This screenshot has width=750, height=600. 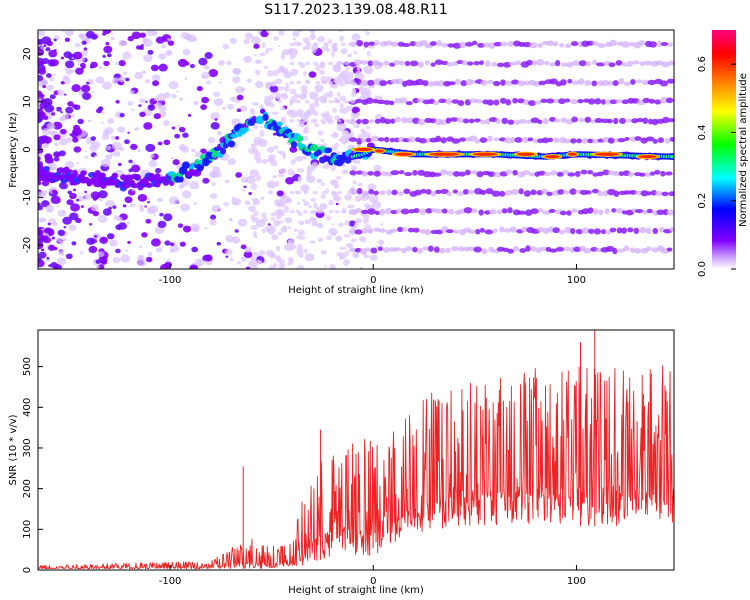 I want to click on trace-blob, so click(x=115, y=175).